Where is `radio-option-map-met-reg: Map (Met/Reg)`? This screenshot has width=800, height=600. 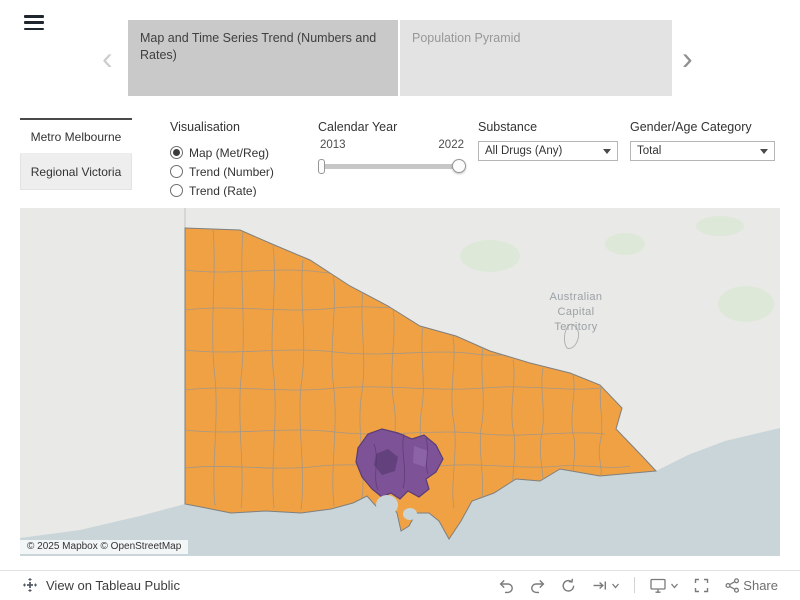
radio-option-map-met-reg: Map (Met/Reg) is located at coordinates (240, 152).